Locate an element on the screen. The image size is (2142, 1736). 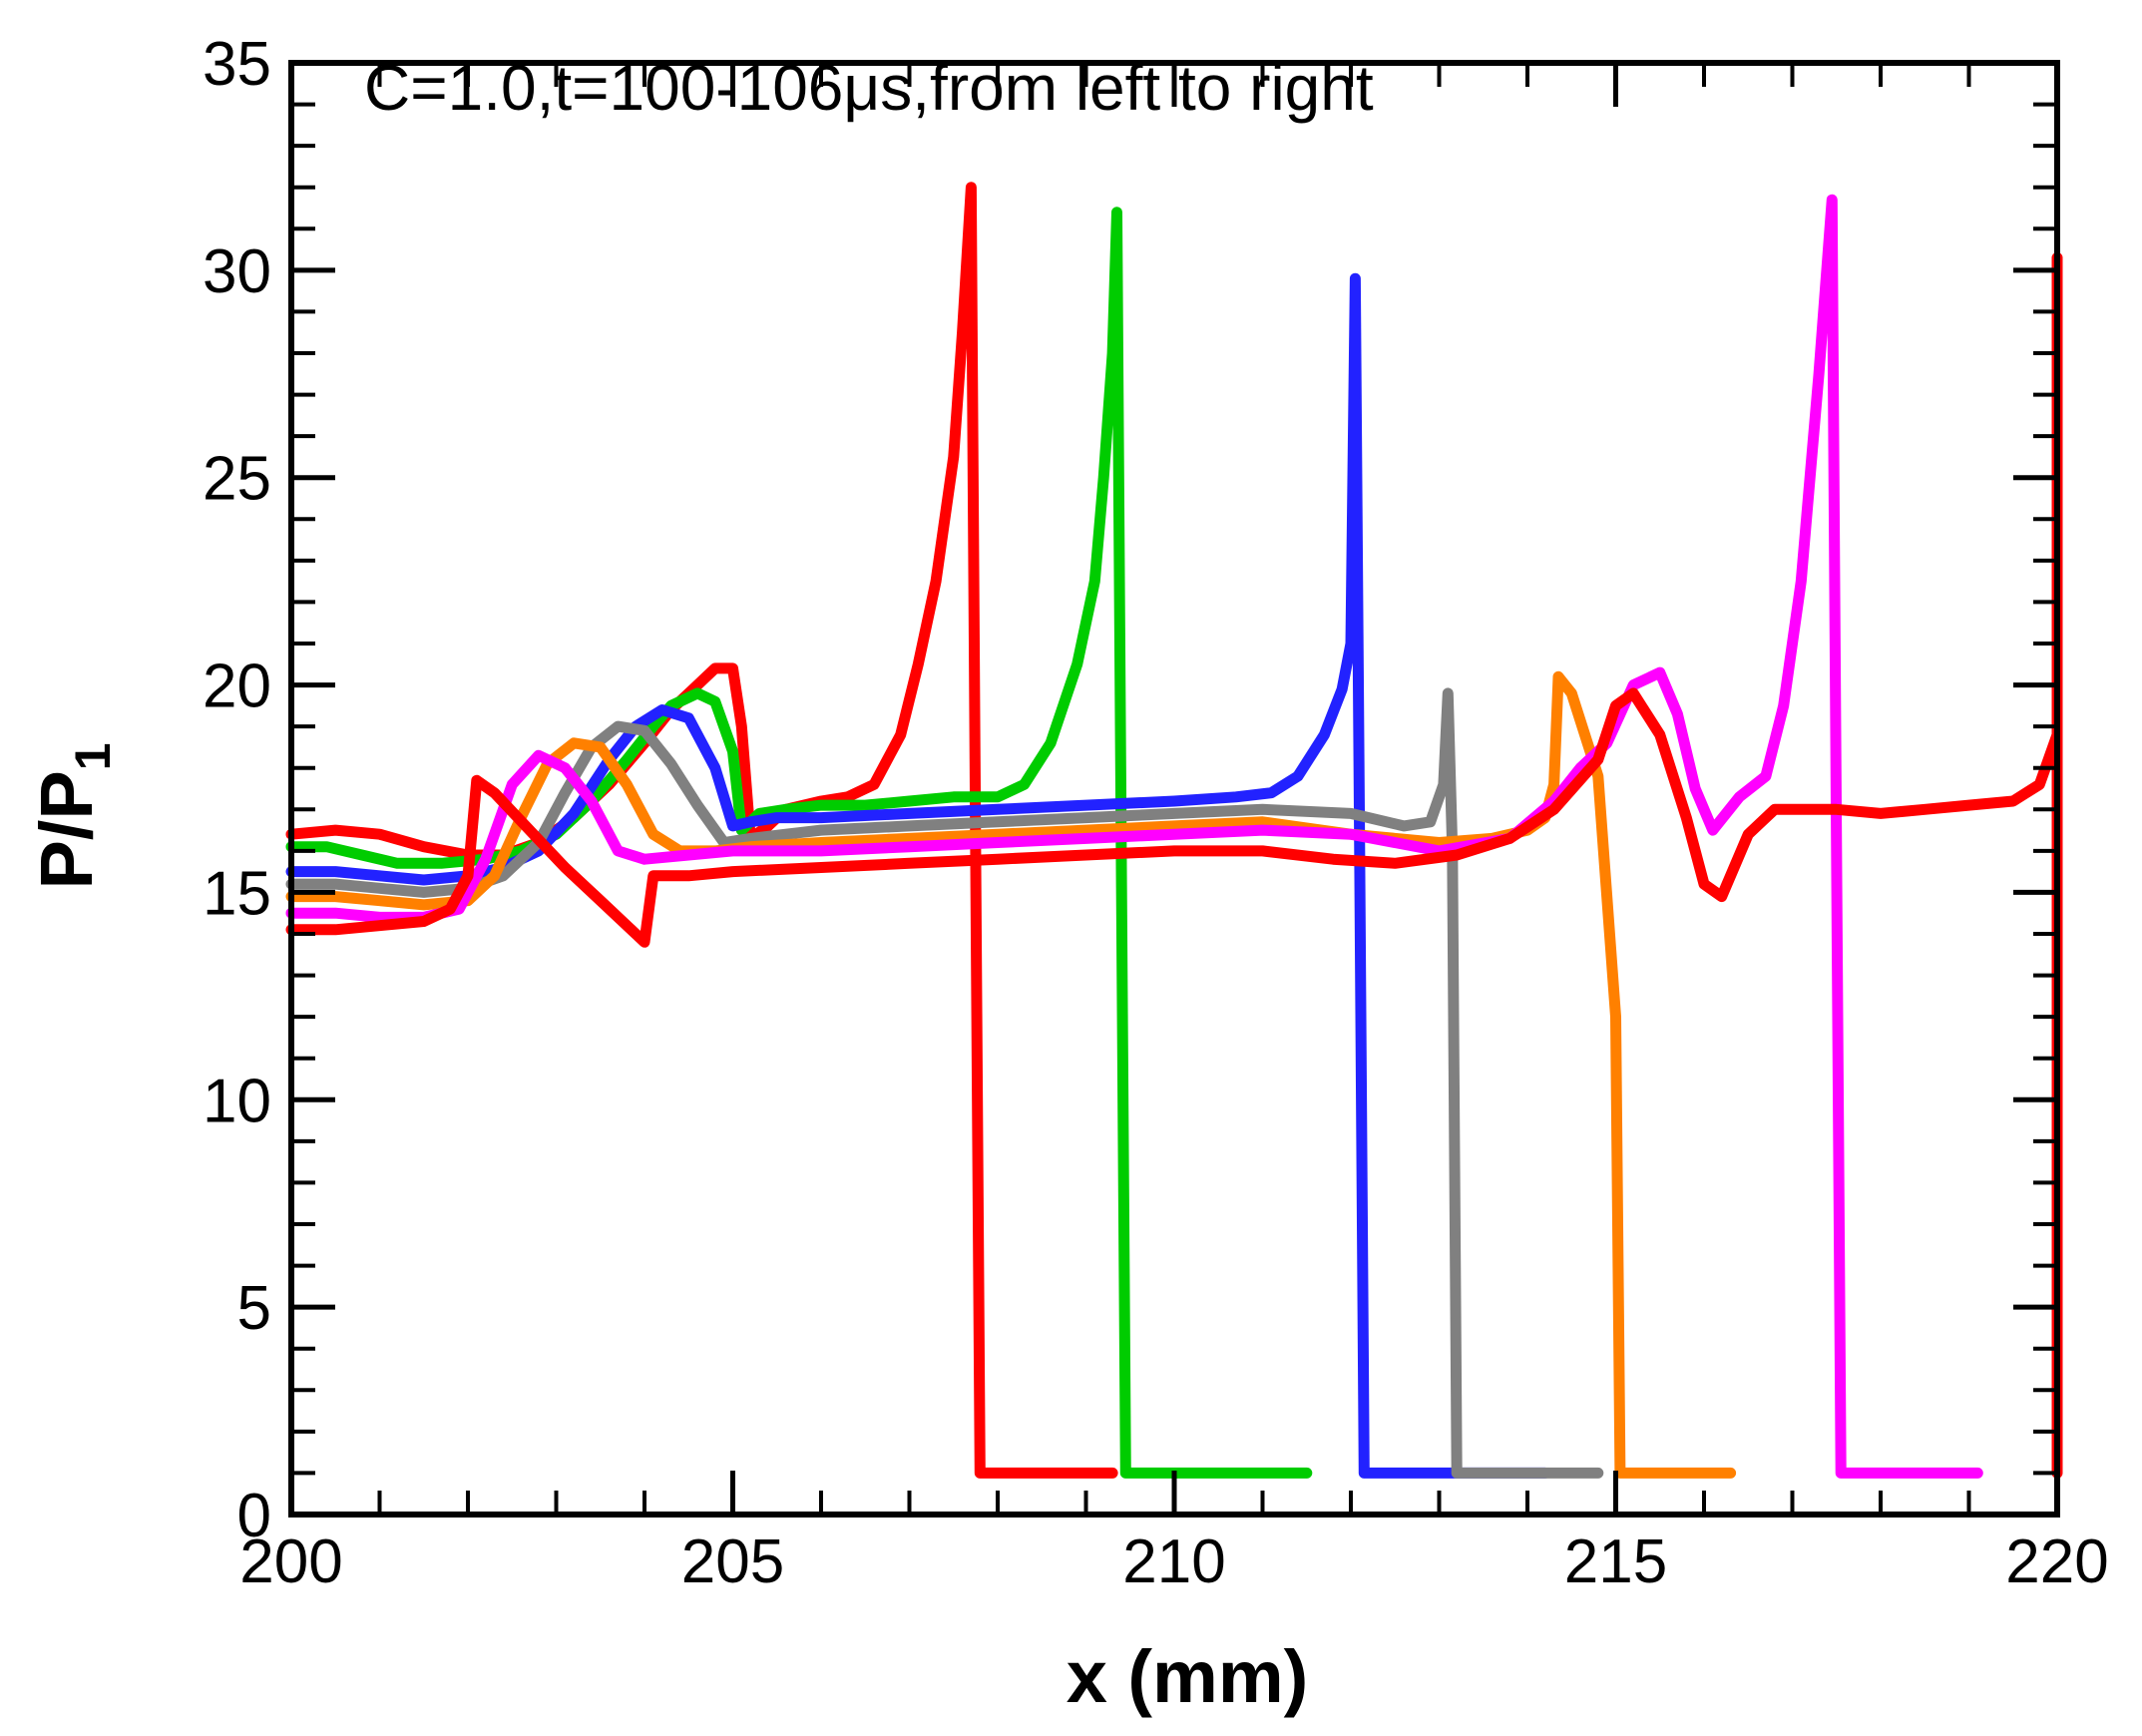
x-tick-label: 215 is located at coordinates (1615, 1561).